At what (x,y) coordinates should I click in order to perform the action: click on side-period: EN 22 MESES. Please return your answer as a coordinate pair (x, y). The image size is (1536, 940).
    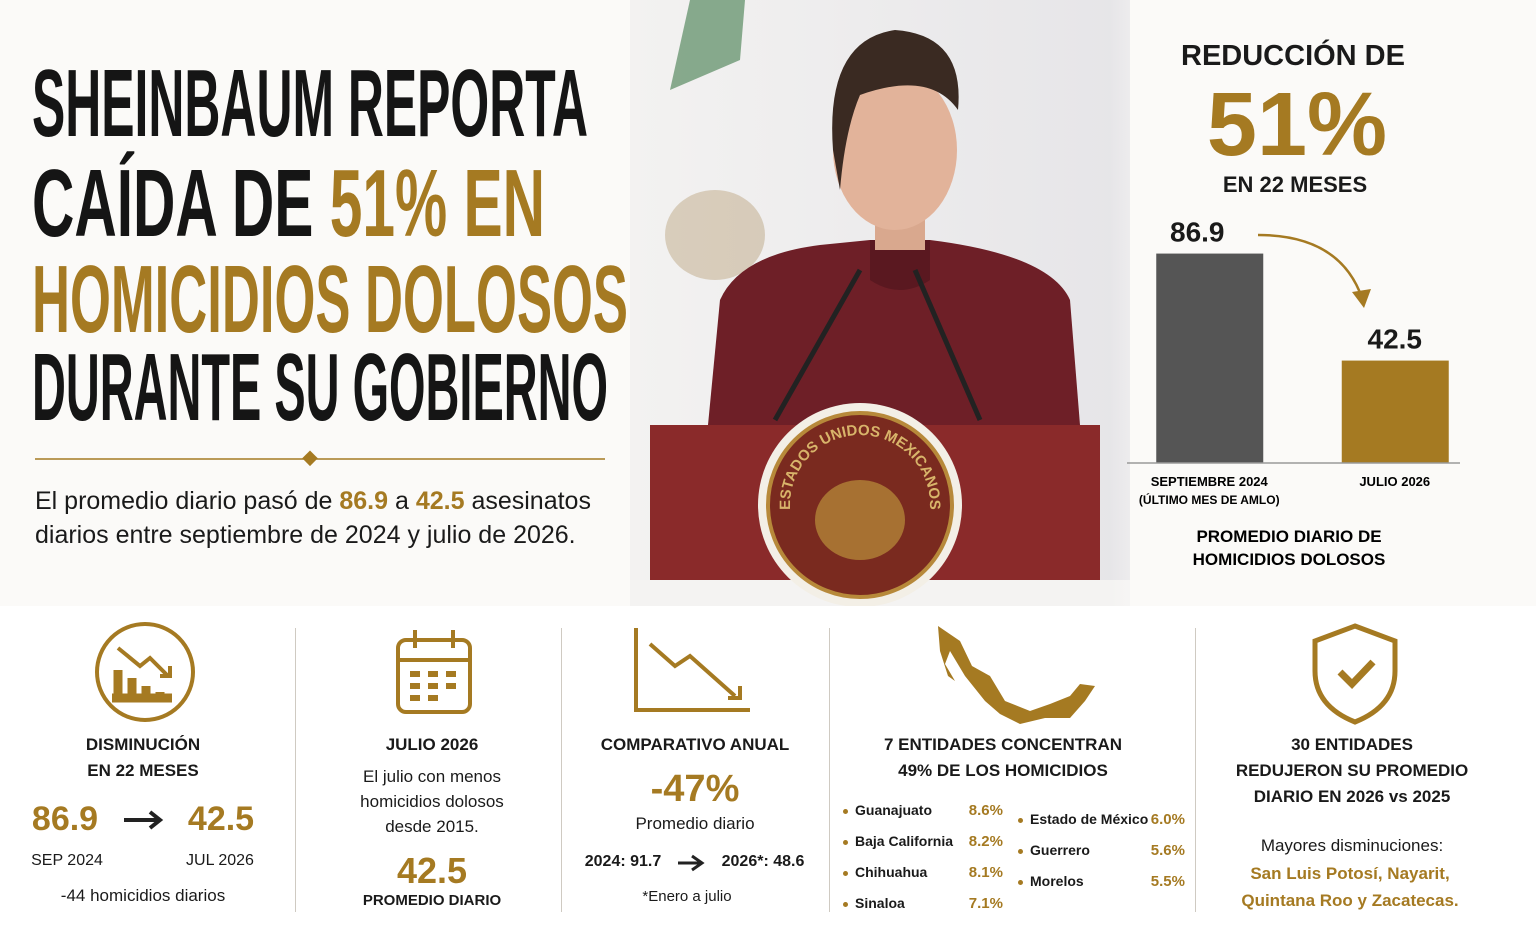
    Looking at the image, I should click on (1295, 184).